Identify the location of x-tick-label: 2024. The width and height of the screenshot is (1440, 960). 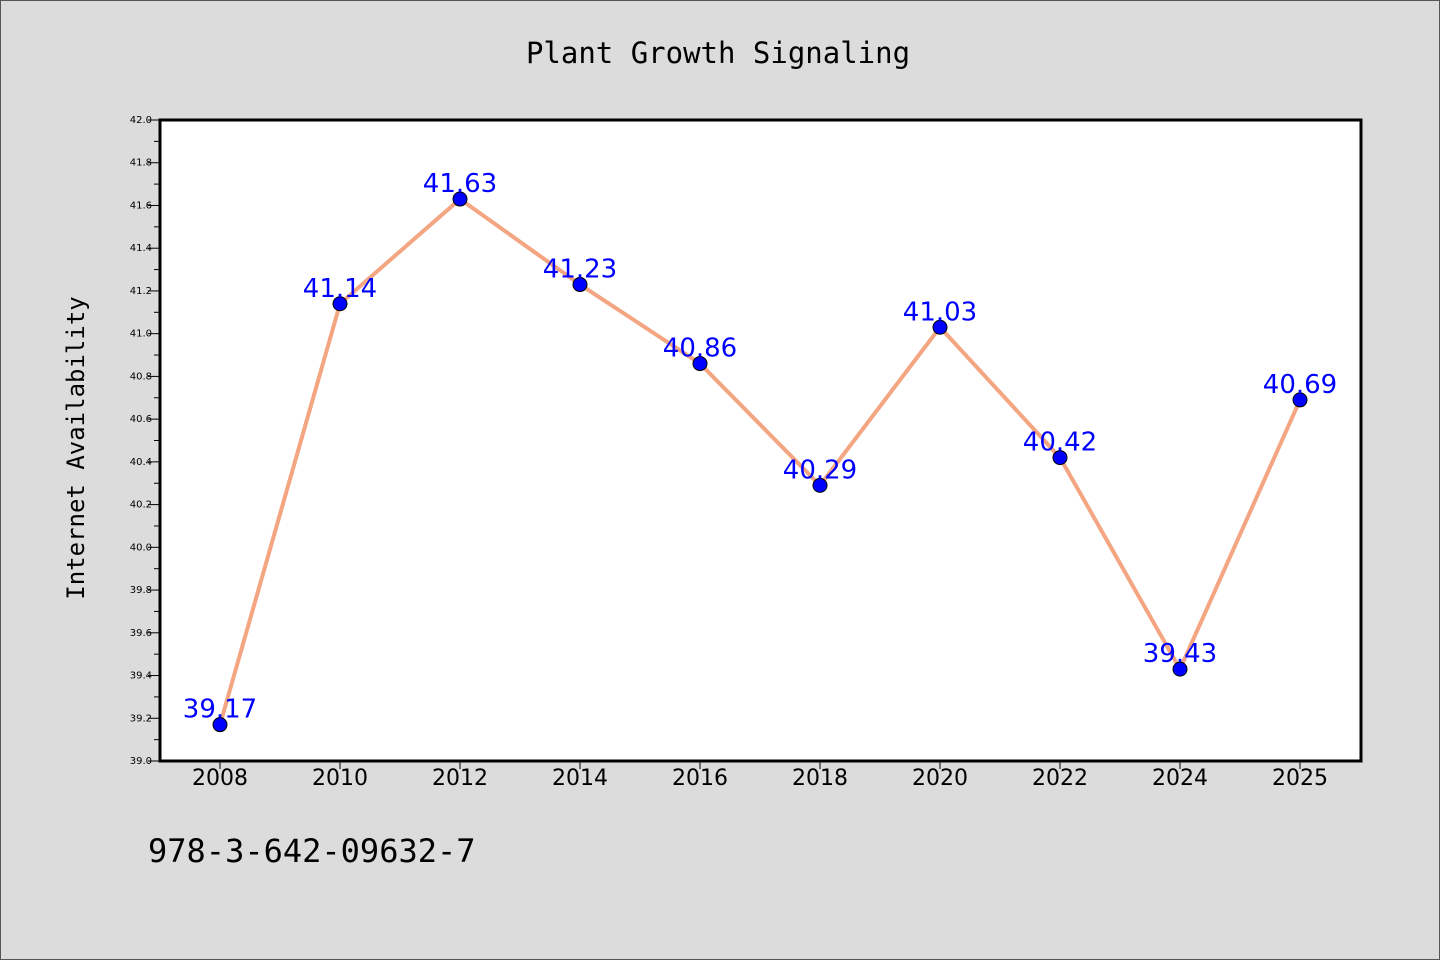
(1180, 778).